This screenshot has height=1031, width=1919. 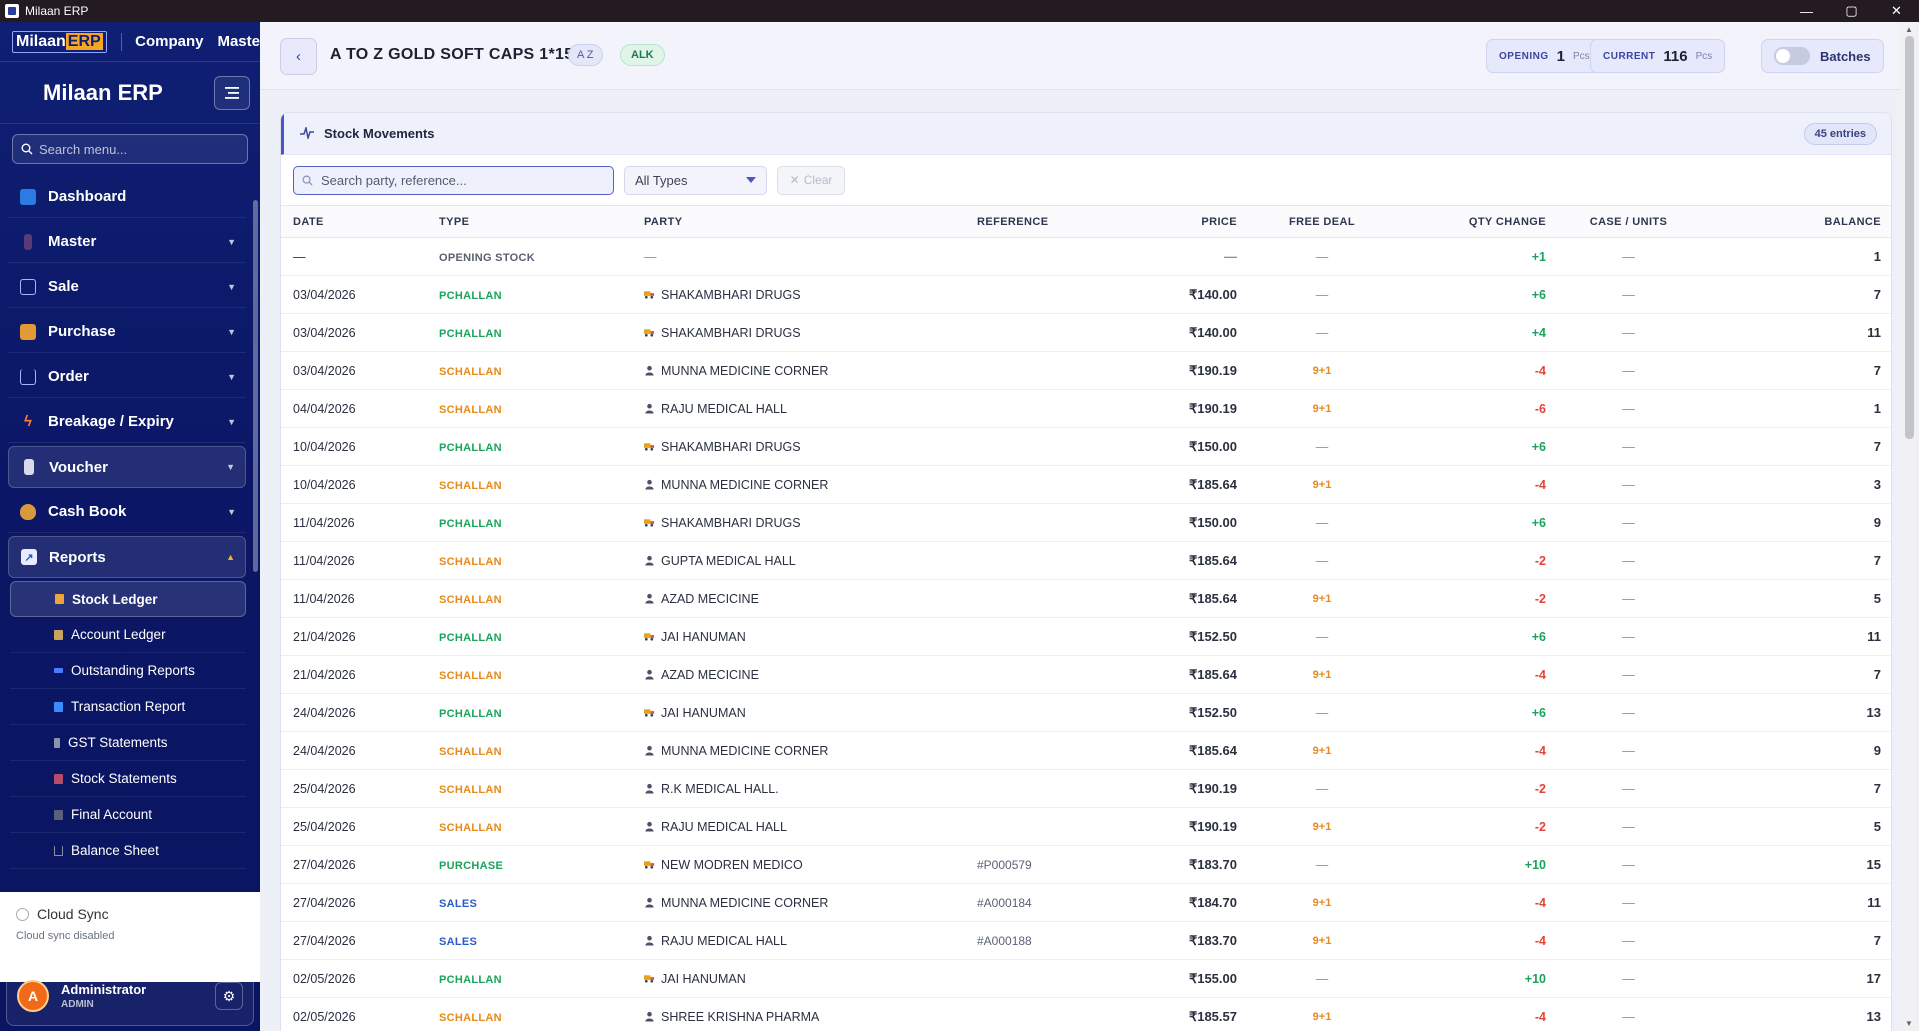 What do you see at coordinates (1801, 674) in the screenshot?
I see `cell-balance: 7` at bounding box center [1801, 674].